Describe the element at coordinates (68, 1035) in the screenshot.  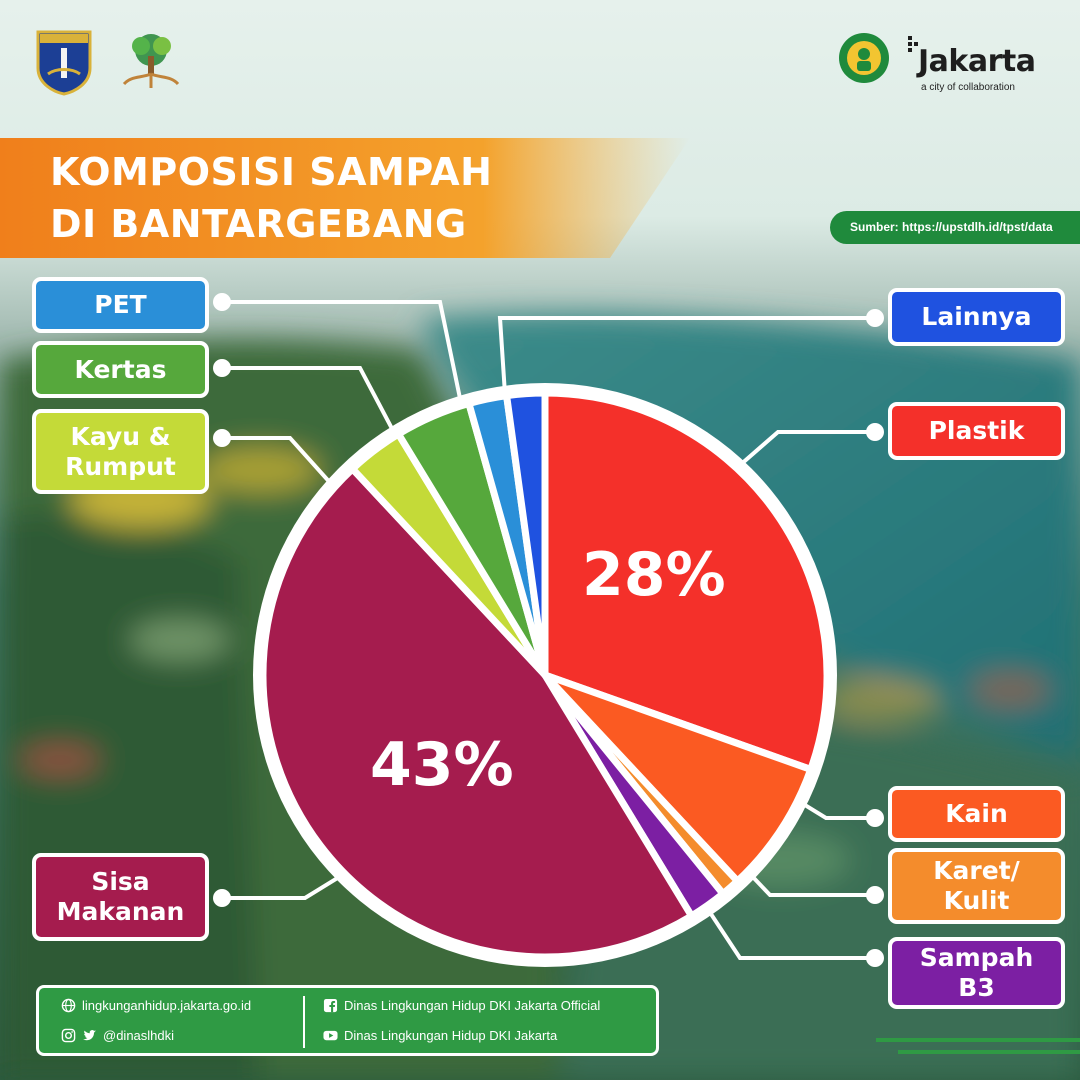
I see `instagram-icon` at that location.